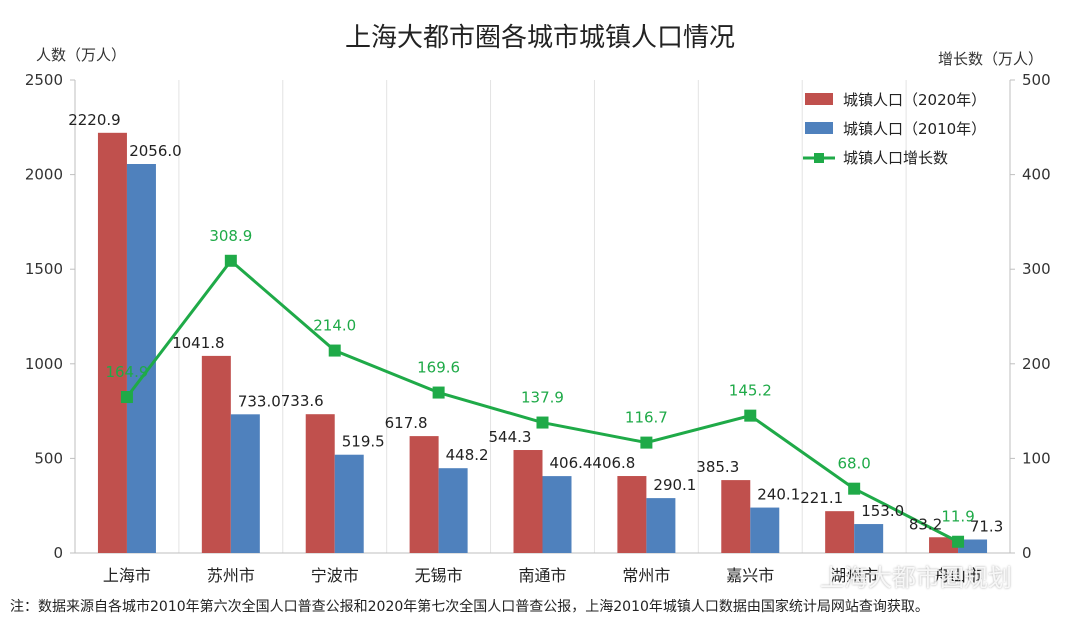  Describe the element at coordinates (925, 524) in the screenshot. I see `data-label-2020: 83.2` at that location.